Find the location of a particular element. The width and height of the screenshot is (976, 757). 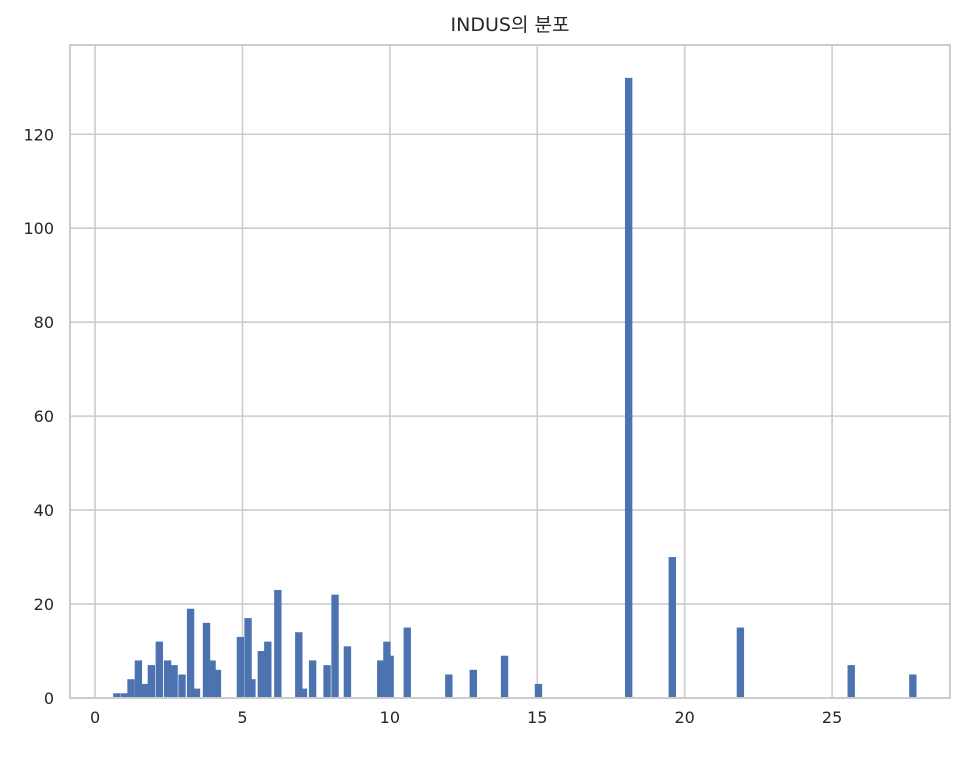

y-tick-label: 120 is located at coordinates (38, 134).